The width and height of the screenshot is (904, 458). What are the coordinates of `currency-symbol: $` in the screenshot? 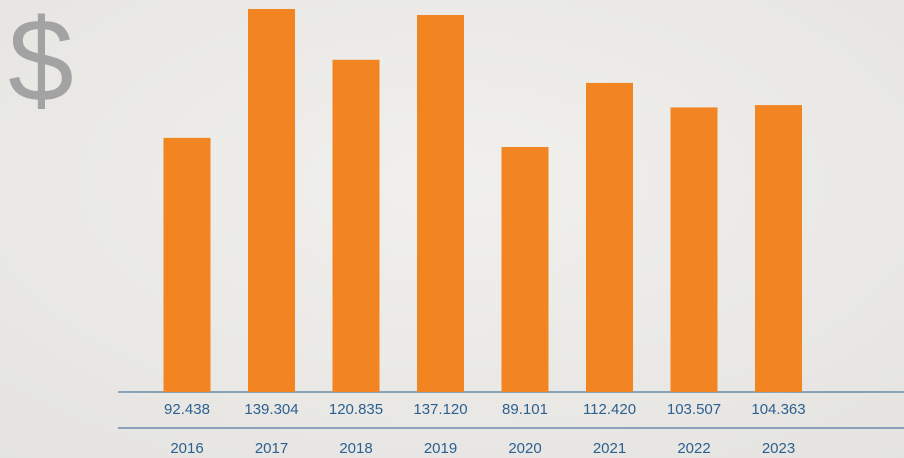 It's located at (41, 63).